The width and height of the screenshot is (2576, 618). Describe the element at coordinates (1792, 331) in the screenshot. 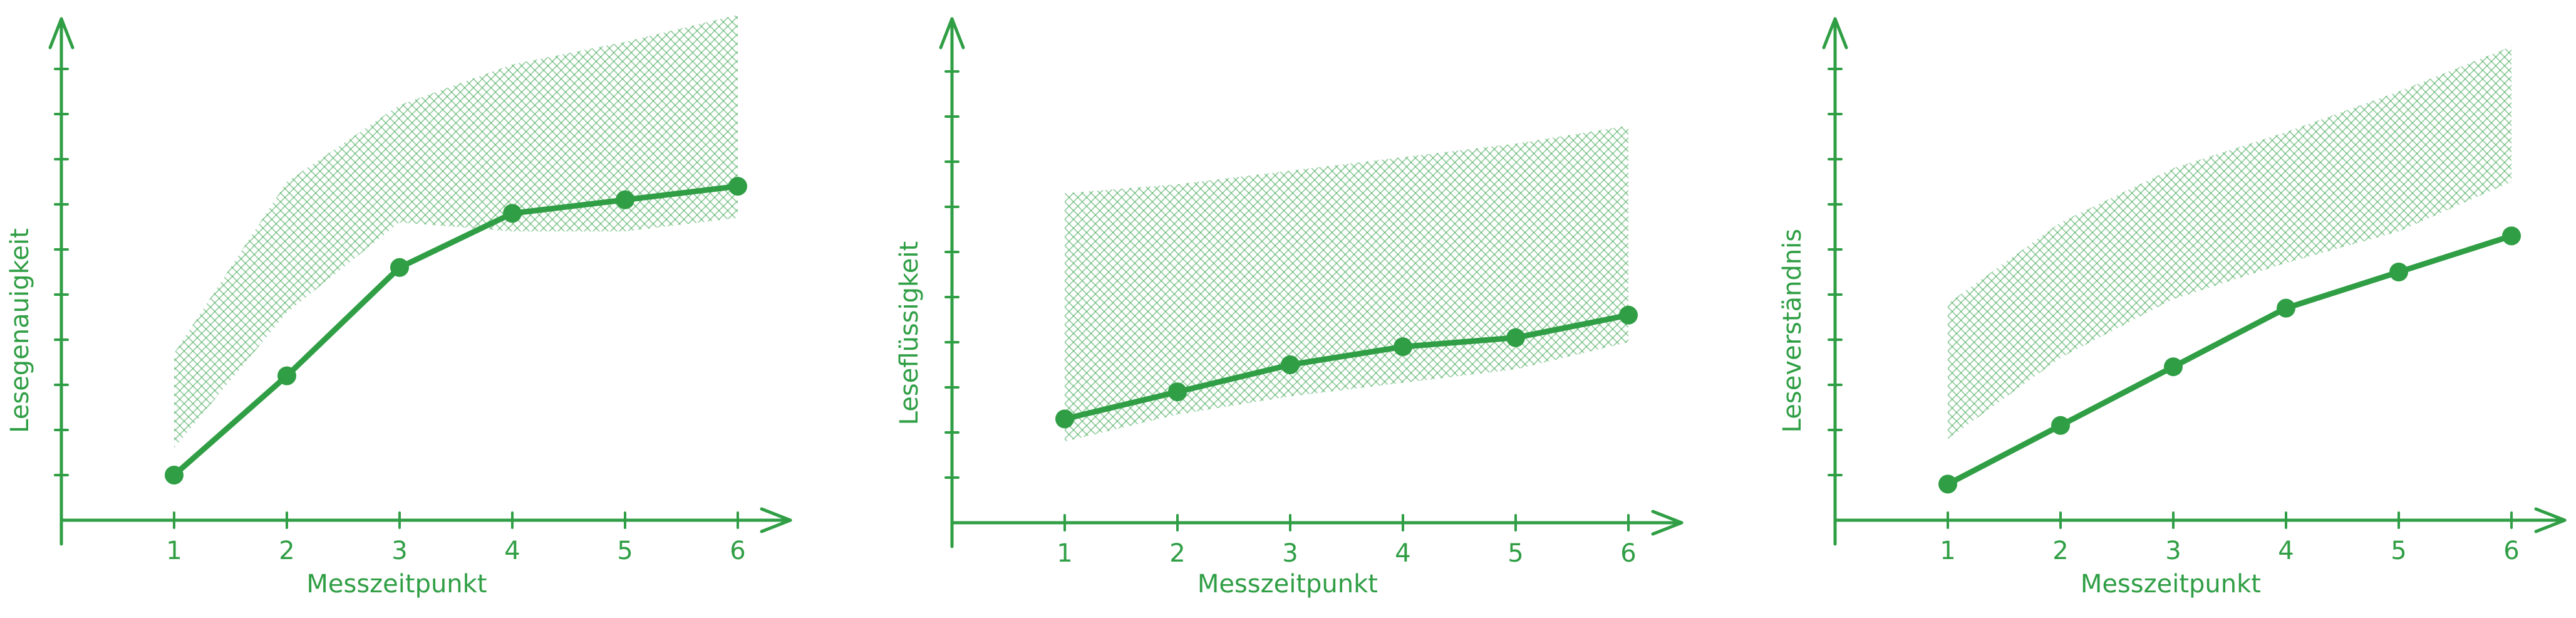

I see `y-axis-title: Leseverständnis` at that location.